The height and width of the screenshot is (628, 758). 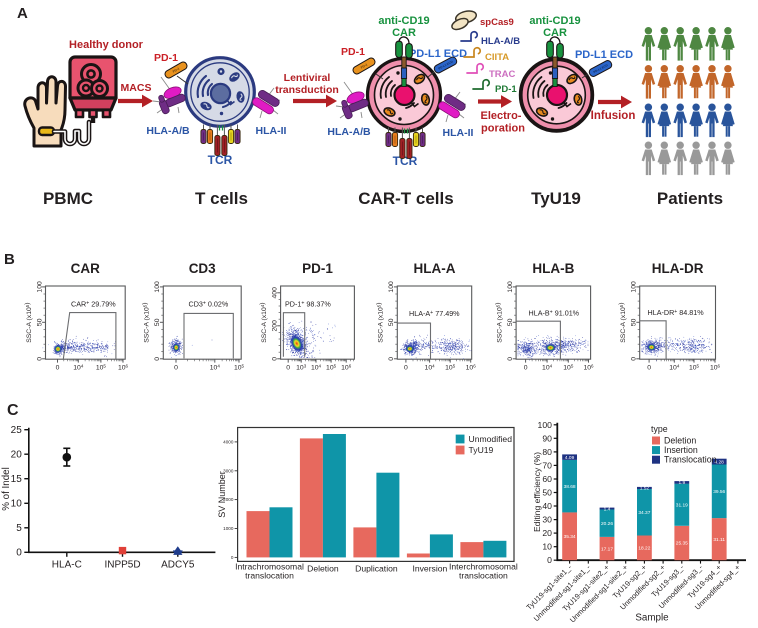 I want to click on svg-text: 1.4, so click(x=607, y=509).